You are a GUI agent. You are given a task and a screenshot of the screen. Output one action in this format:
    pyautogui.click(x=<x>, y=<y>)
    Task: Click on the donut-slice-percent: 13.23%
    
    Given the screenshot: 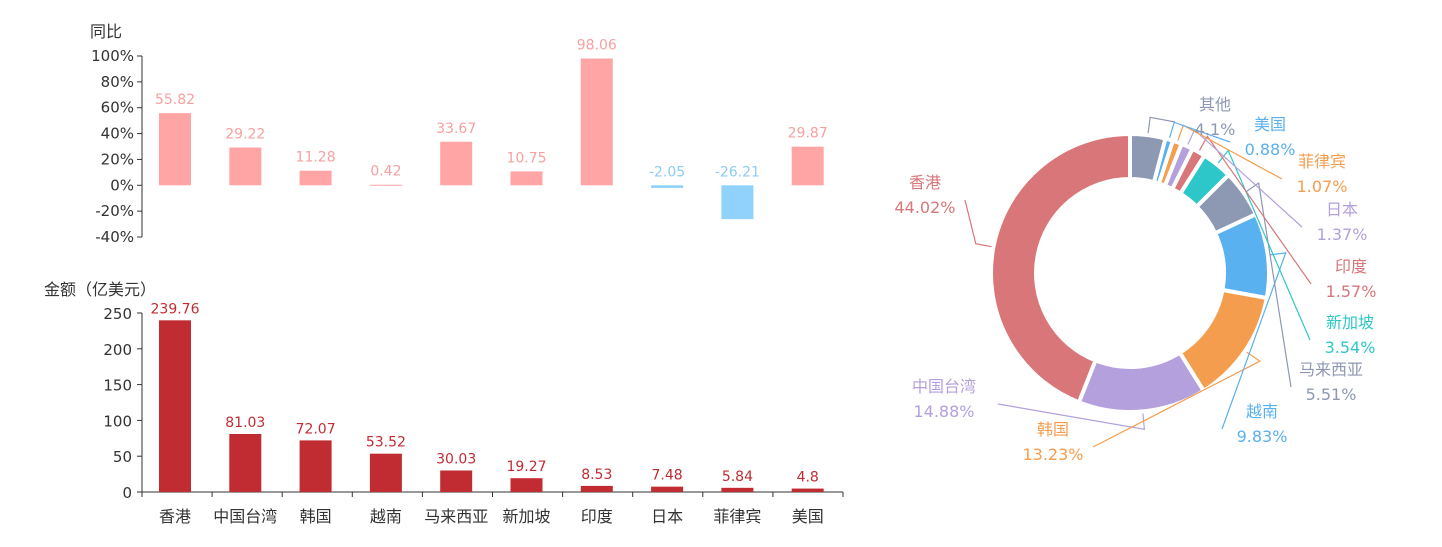 What is the action you would take?
    pyautogui.click(x=1052, y=454)
    